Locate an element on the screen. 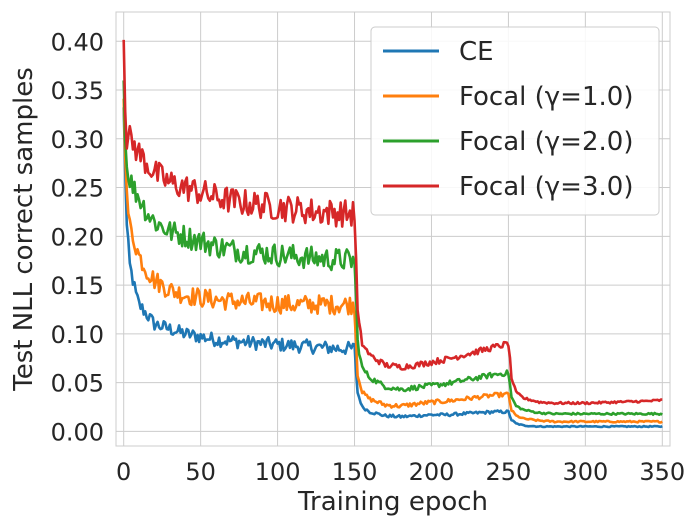 The width and height of the screenshot is (694, 529). x-tick-label: 150 is located at coordinates (355, 472).